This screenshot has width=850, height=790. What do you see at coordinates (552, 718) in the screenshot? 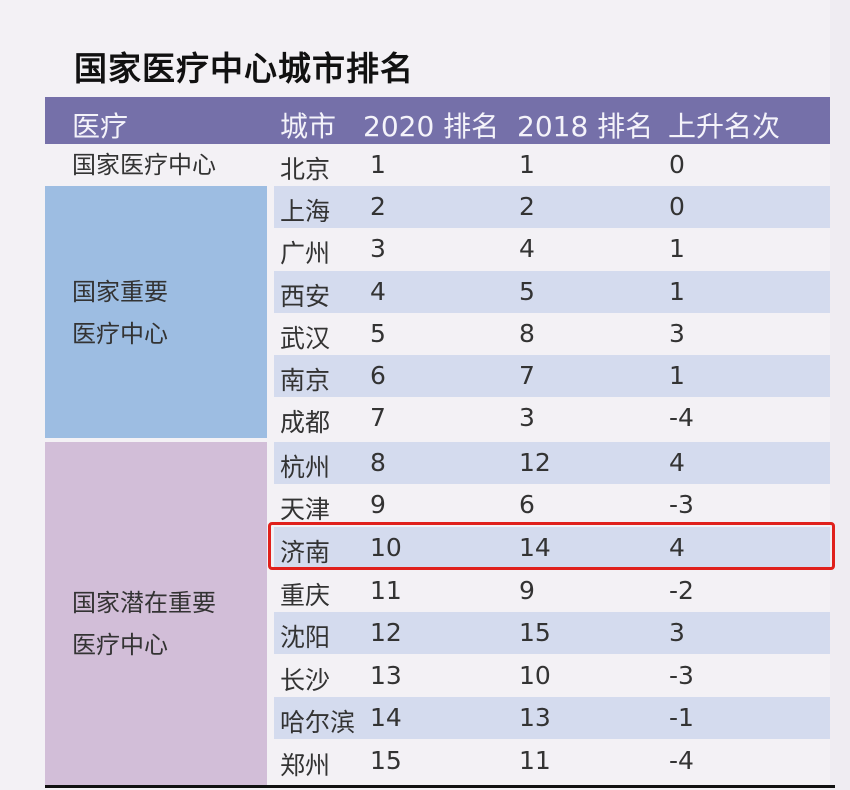
I see `table-row: 哈尔滨 14 13 -1` at bounding box center [552, 718].